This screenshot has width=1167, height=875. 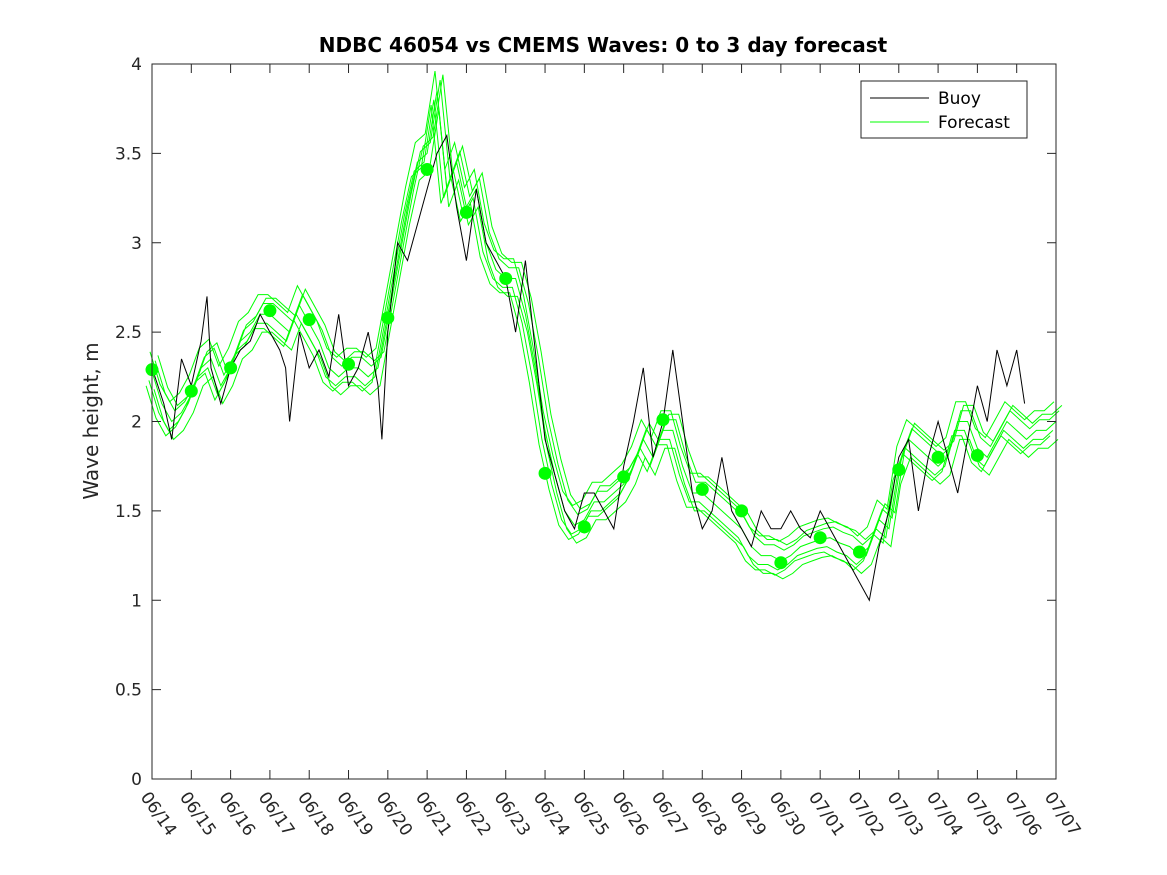 I want to click on y-tick-label: 0, so click(x=136, y=780).